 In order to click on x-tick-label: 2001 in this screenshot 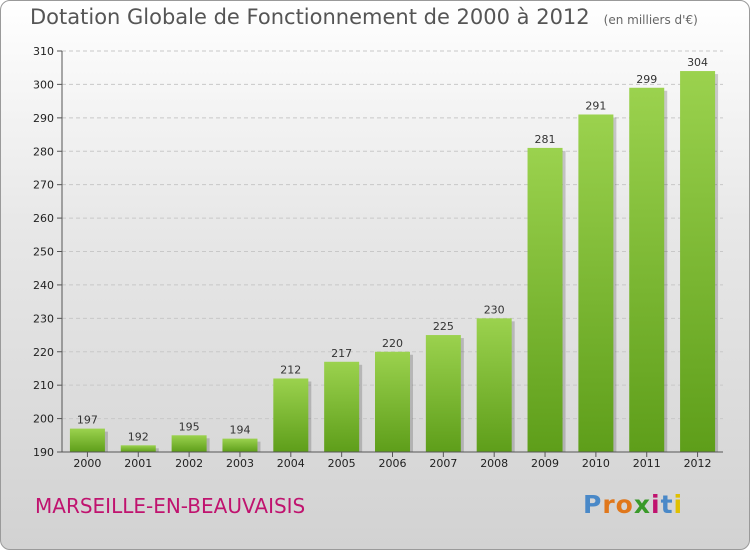, I will do `click(138, 463)`.